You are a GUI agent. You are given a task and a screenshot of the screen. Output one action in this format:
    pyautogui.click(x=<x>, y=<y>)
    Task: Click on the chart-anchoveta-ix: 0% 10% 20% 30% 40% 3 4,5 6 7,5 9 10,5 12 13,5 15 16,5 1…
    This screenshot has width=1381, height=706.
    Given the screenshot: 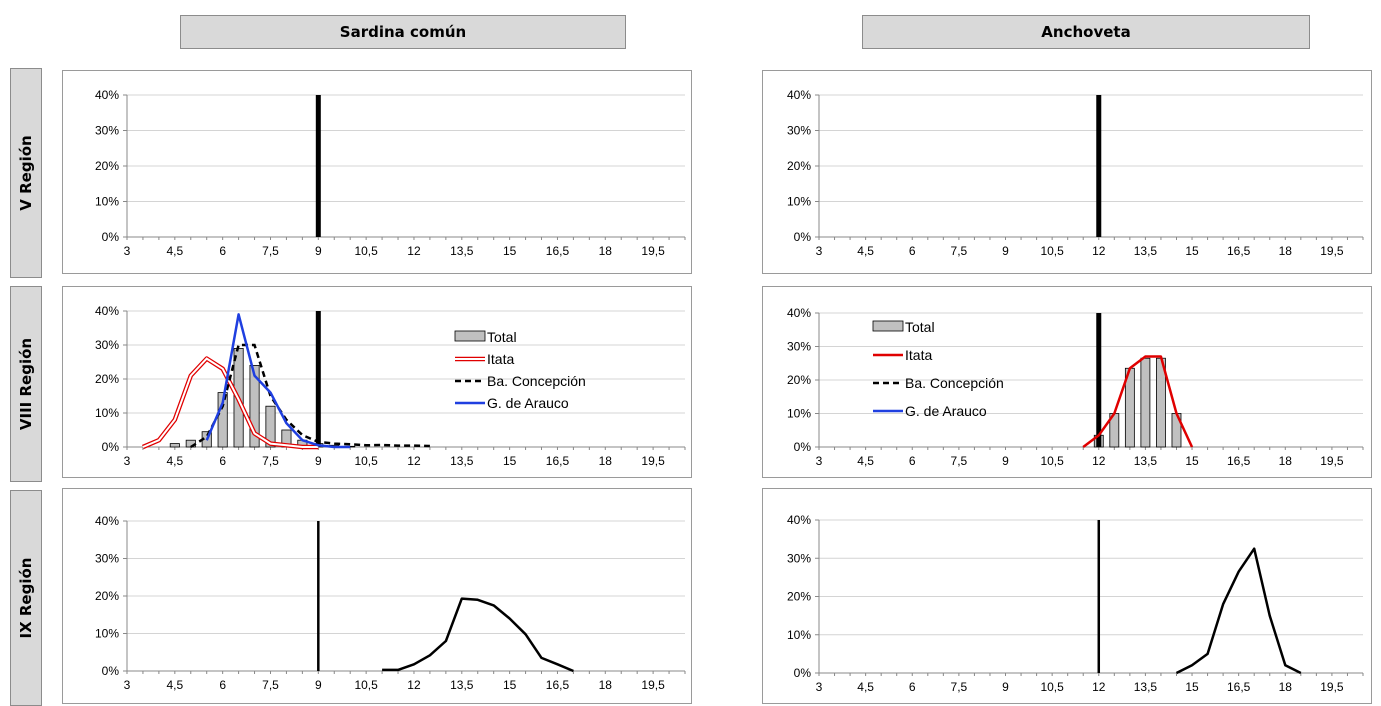 What is the action you would take?
    pyautogui.click(x=1067, y=596)
    